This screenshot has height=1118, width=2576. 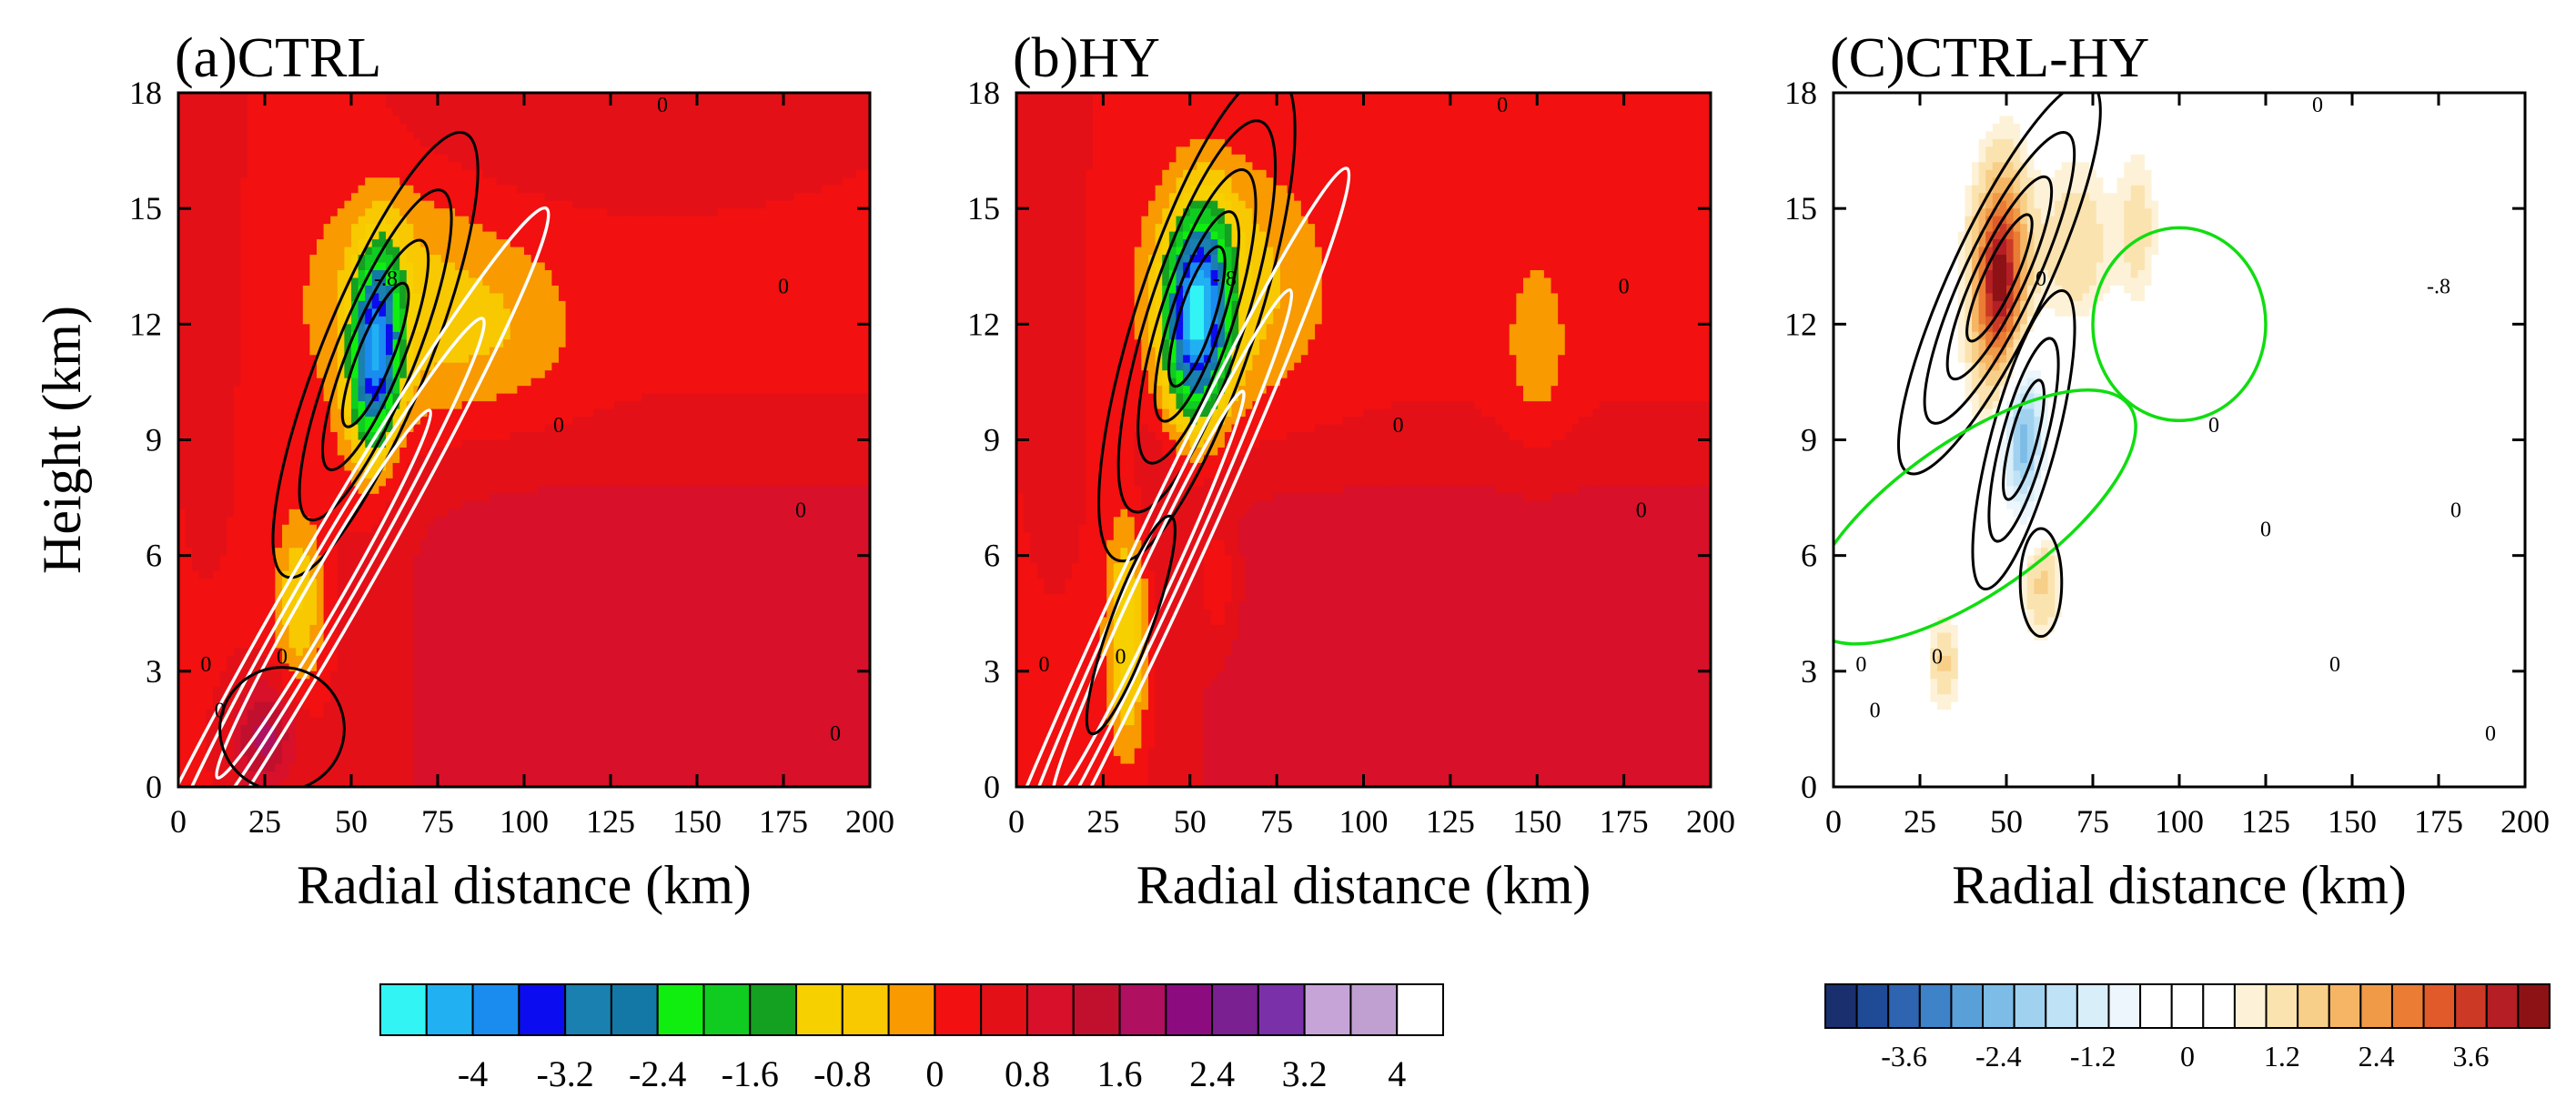 I want to click on colorbar-diff: -3.6 -2.4 -1.2 0 1.2 2.4 3.6, so click(x=2187, y=1028).